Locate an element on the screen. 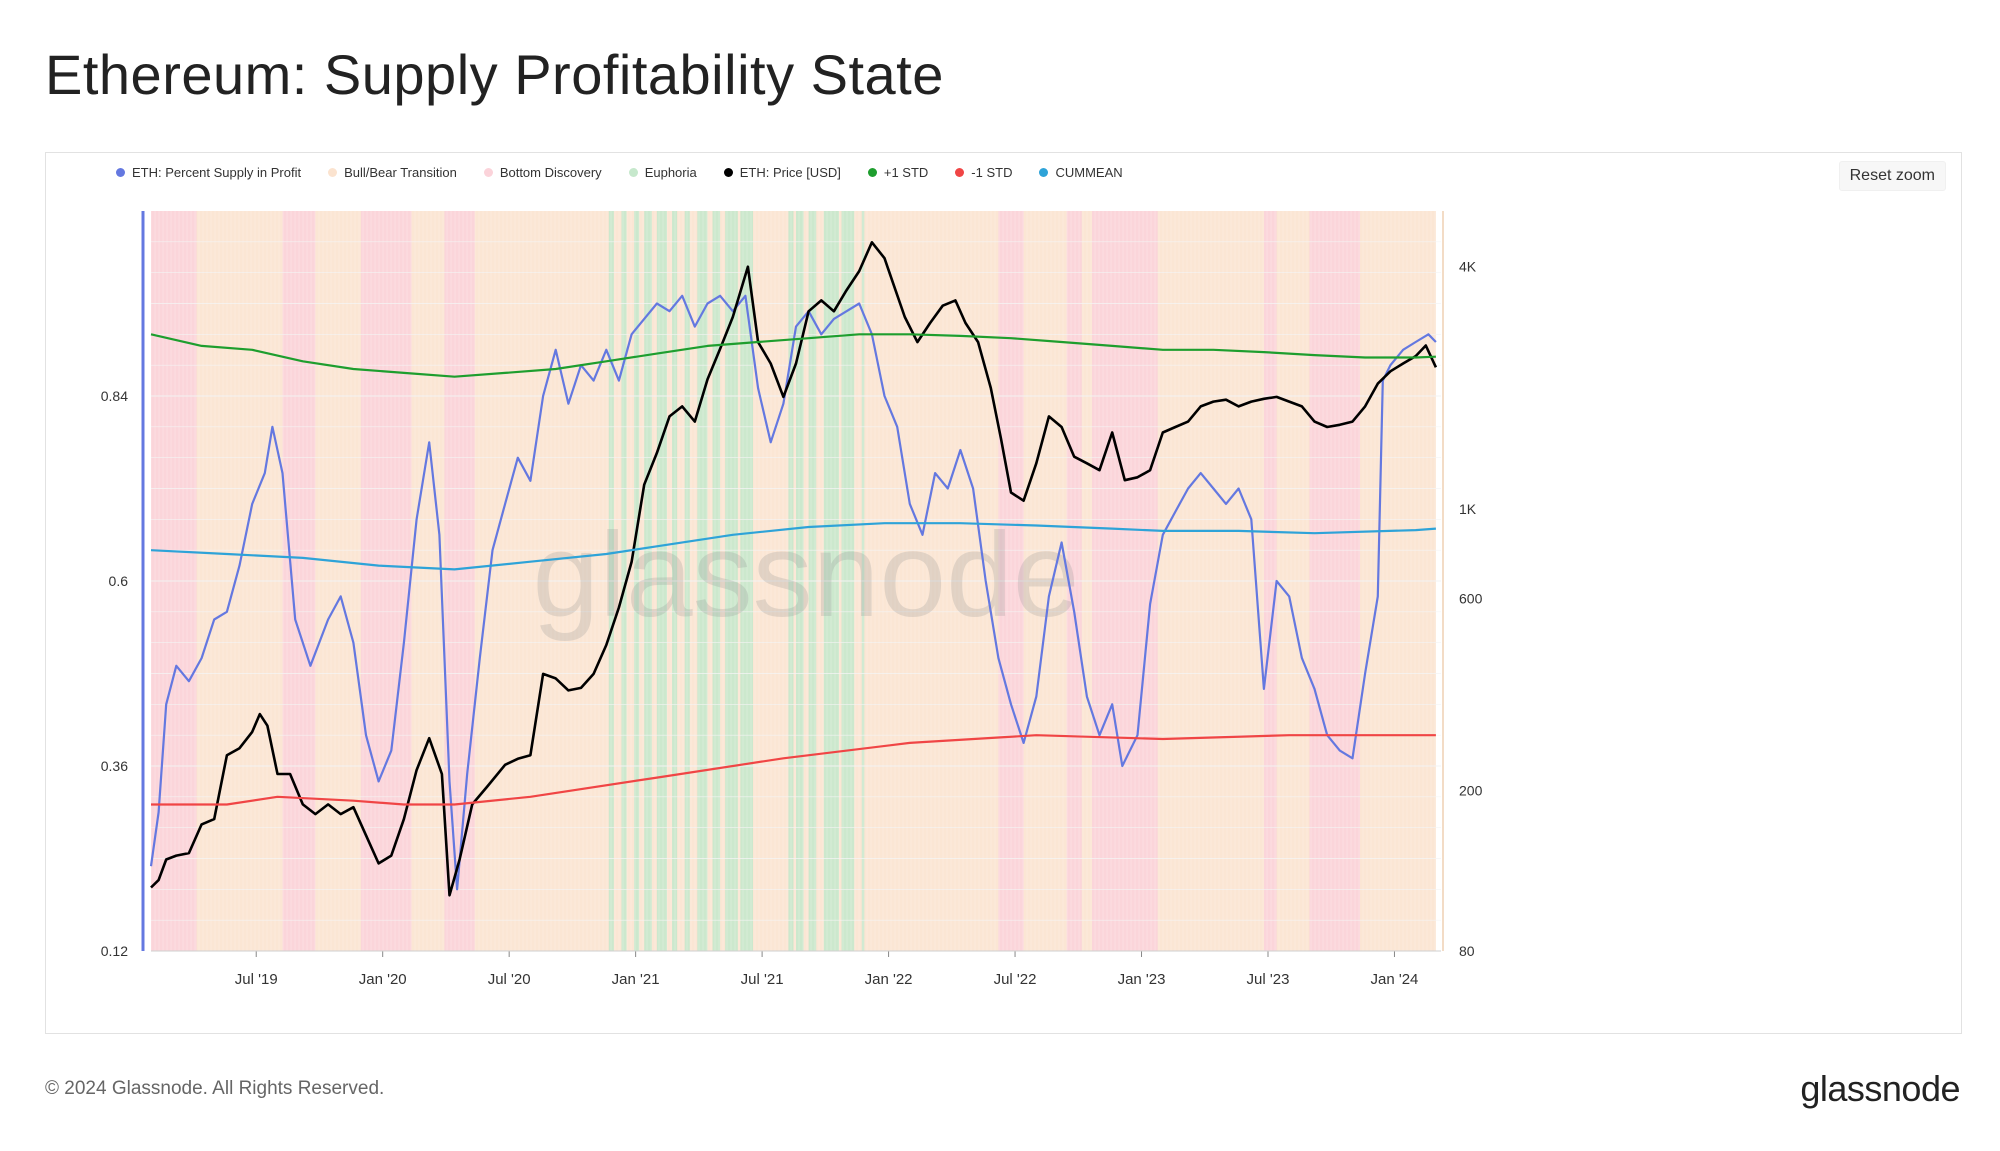 This screenshot has height=1151, width=2000. reset-zoom-button: Reset zoom is located at coordinates (1892, 176).